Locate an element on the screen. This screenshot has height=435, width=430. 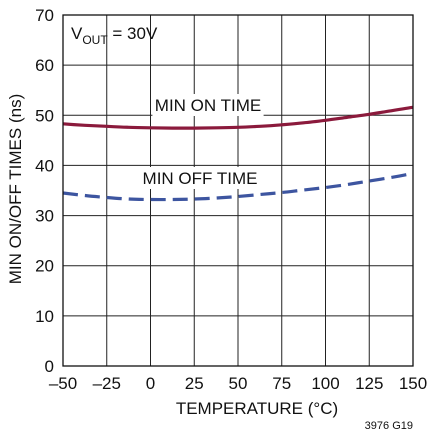
x-tick-label: 25 is located at coordinates (194, 383).